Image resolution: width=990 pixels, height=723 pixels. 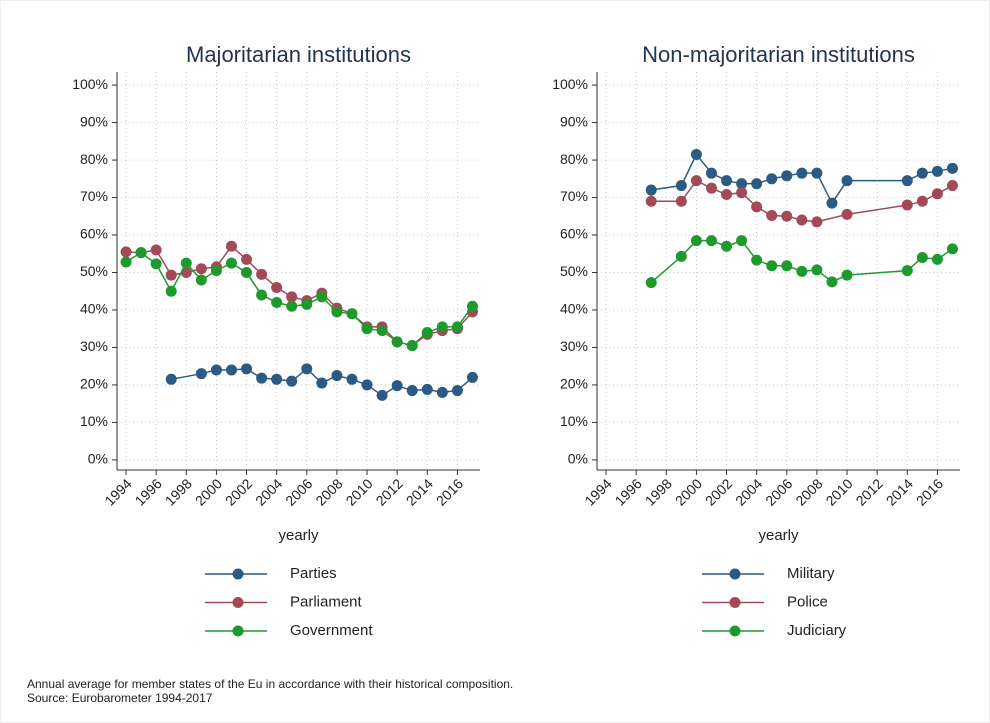 I want to click on y-tick-label: 50%, so click(x=94, y=271).